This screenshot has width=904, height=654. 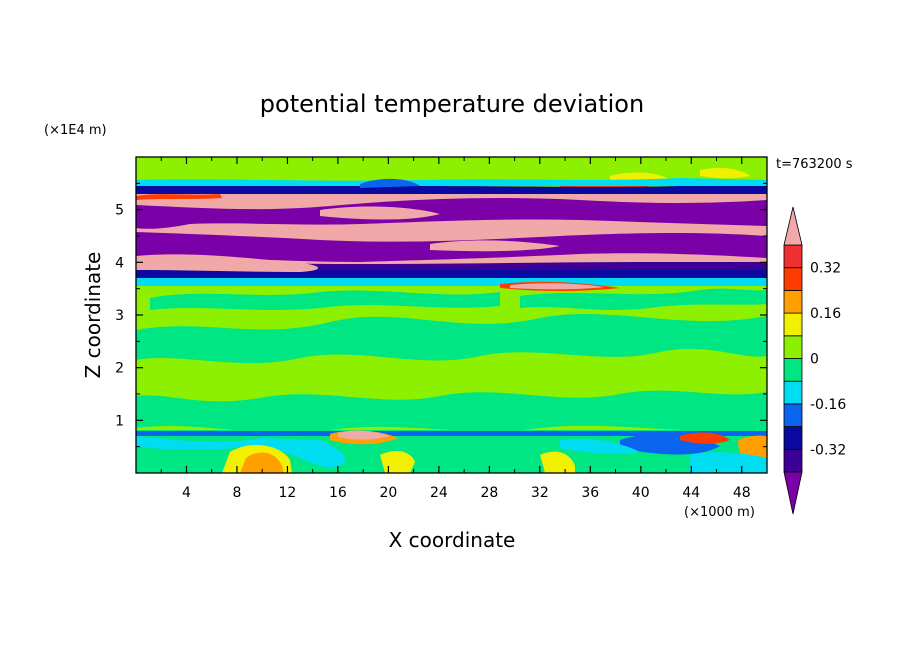 I want to click on field-upper-red-edge, so click(x=179, y=197).